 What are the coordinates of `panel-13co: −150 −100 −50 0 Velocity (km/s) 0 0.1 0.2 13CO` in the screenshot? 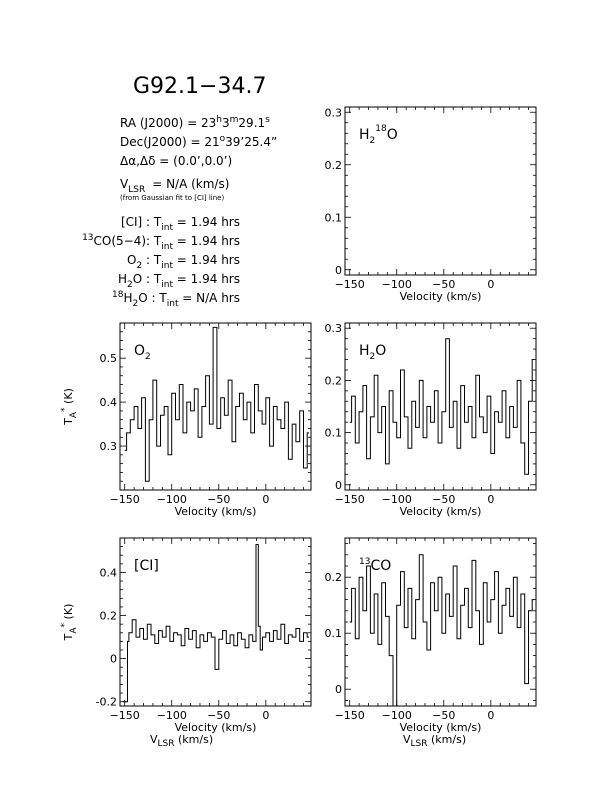 It's located at (431, 635).